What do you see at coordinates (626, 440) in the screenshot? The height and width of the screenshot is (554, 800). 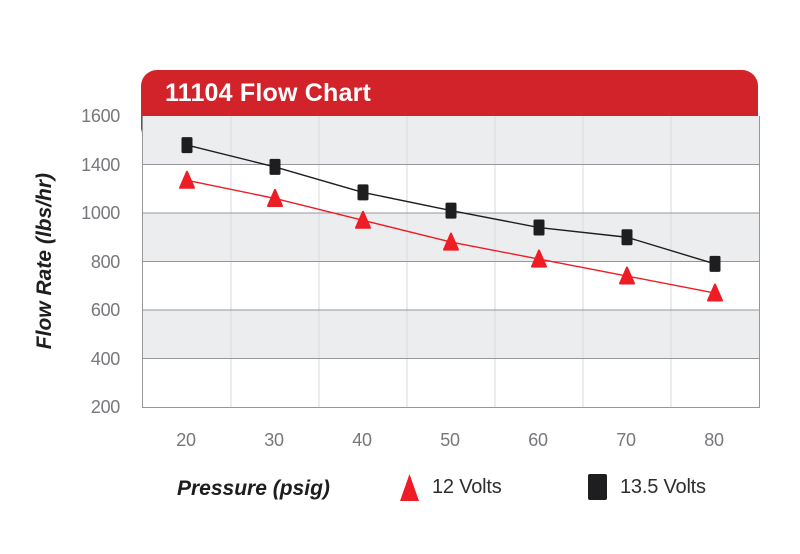 I see `x-tick-label: 70` at bounding box center [626, 440].